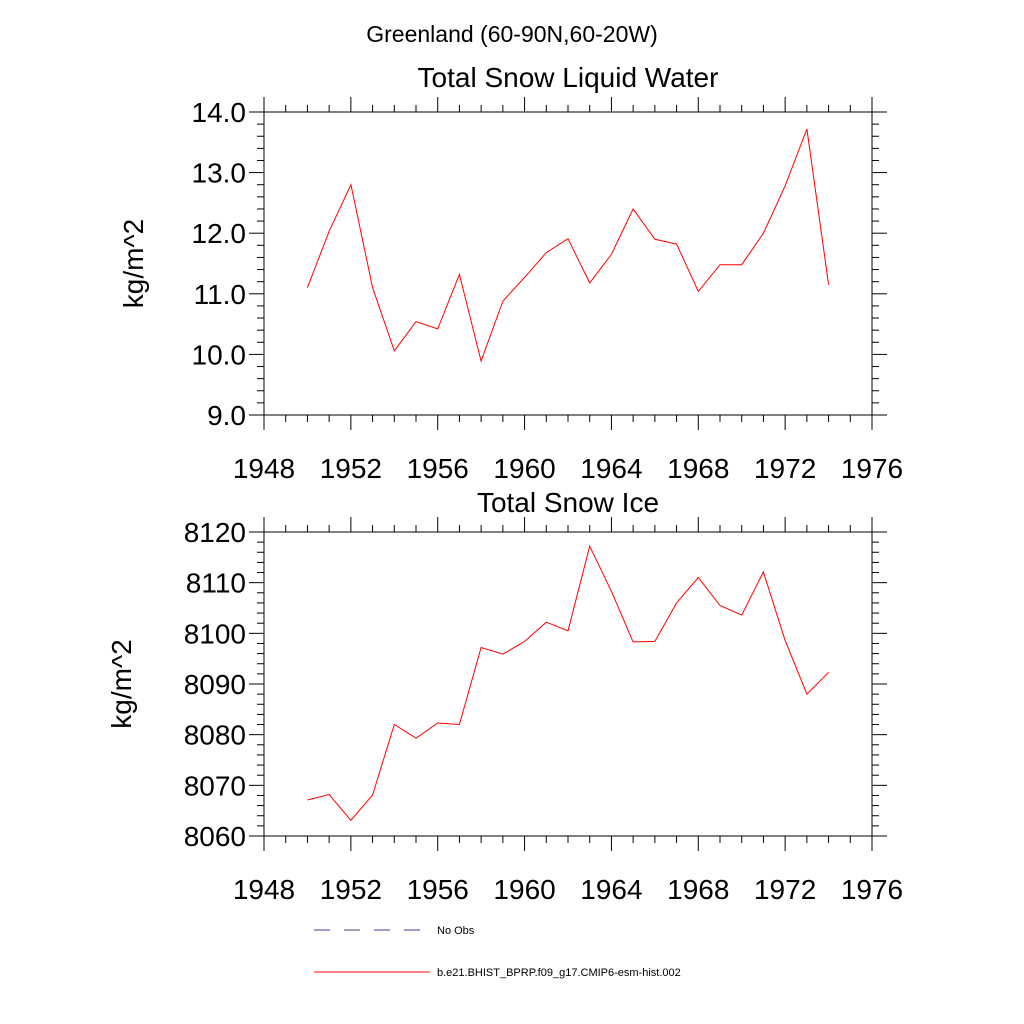 Image resolution: width=1024 pixels, height=1024 pixels. What do you see at coordinates (219, 233) in the screenshot?
I see `y-tick-label: 12.0` at bounding box center [219, 233].